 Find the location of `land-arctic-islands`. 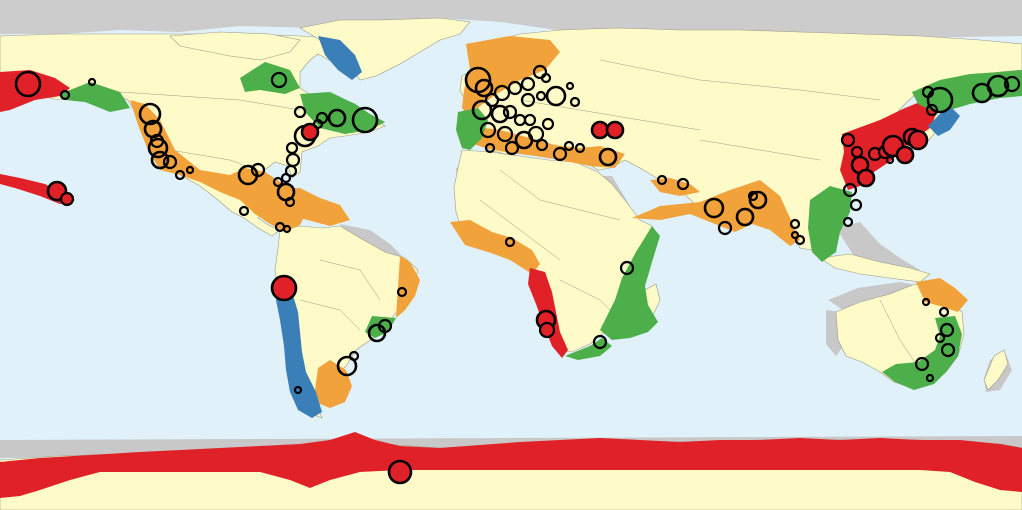

land-arctic-islands is located at coordinates (235, 46).